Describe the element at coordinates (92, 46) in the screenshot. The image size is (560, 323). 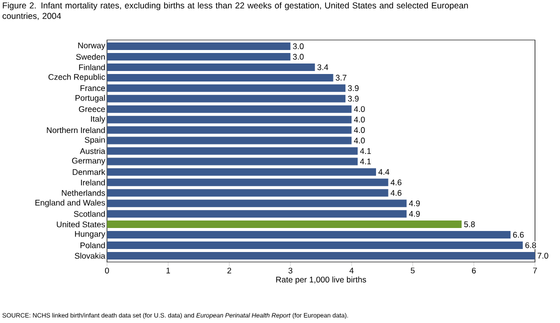
I see `y-tick-label: Norway` at that location.